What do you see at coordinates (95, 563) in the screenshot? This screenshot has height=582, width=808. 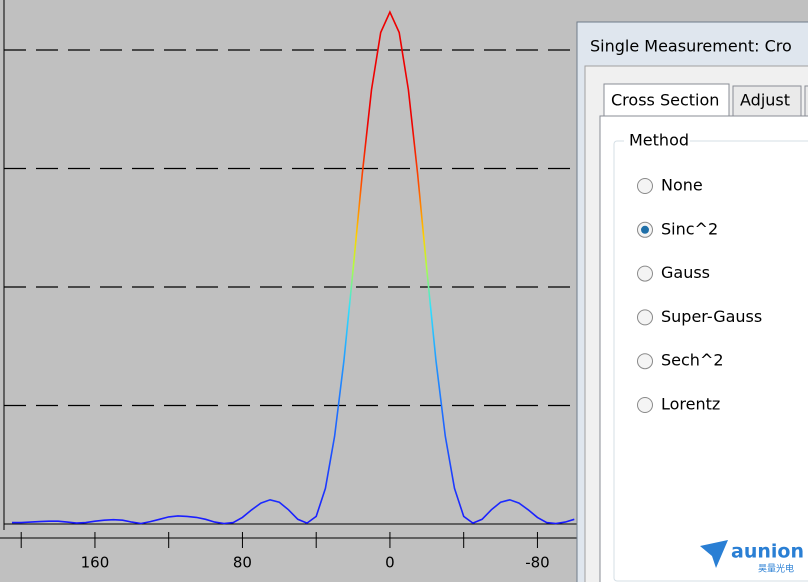 I see `x-tick-label: 160` at bounding box center [95, 563].